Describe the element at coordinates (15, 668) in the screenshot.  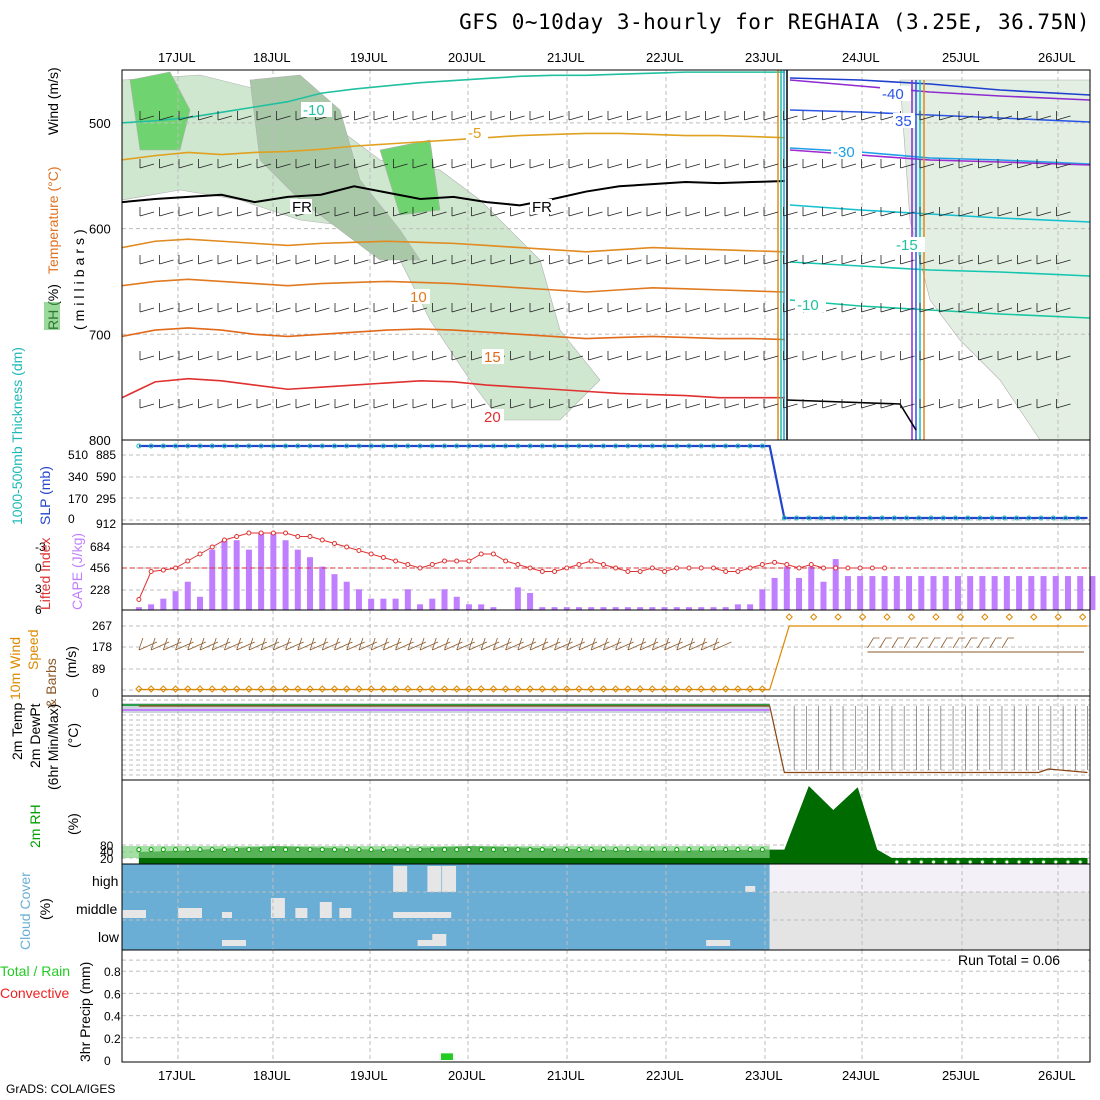
I see `wind-axis-label: 10m Wind` at that location.